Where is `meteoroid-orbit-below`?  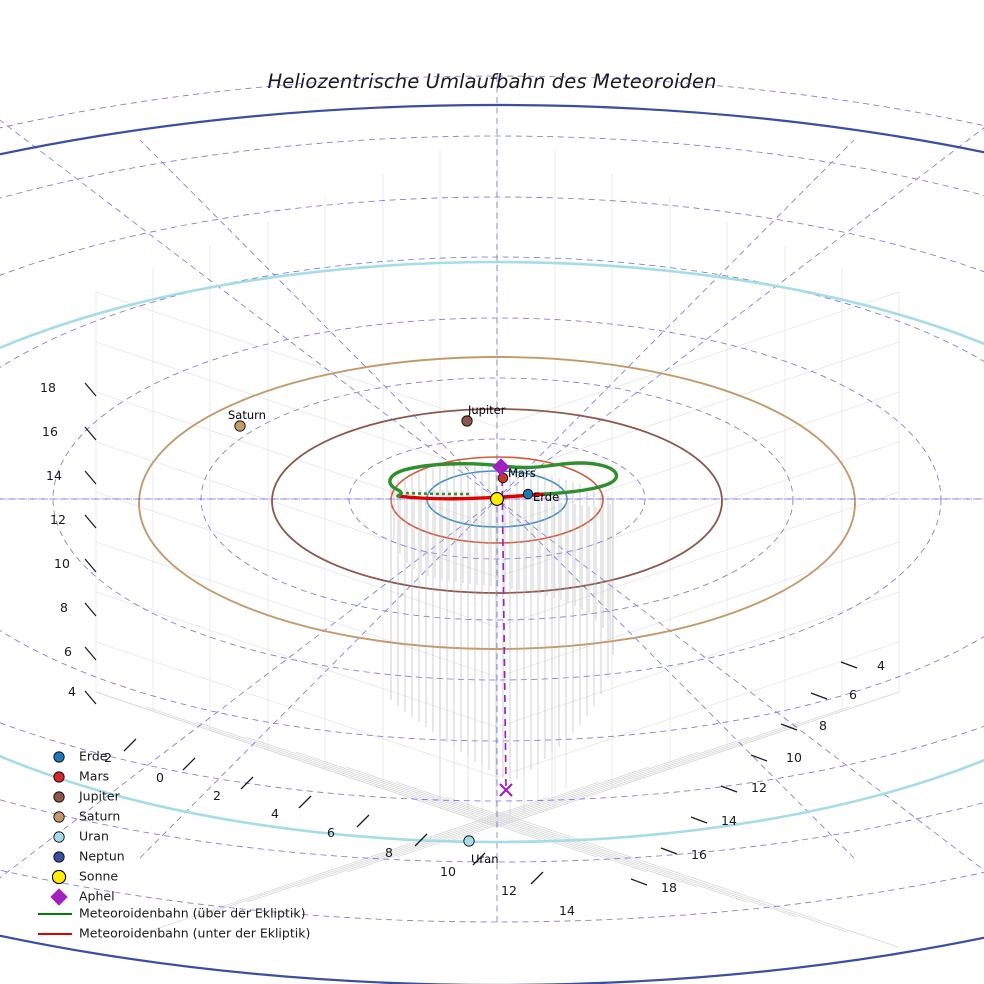
meteoroid-orbit-below is located at coordinates (471, 496).